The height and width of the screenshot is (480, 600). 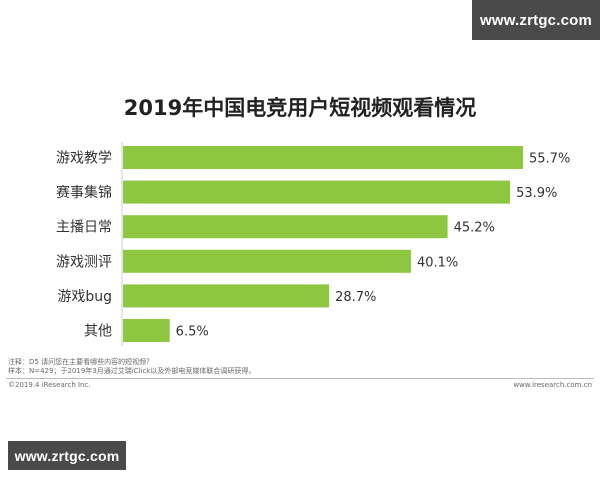 I want to click on source-site: www.iresearch.com.cn, so click(x=552, y=385).